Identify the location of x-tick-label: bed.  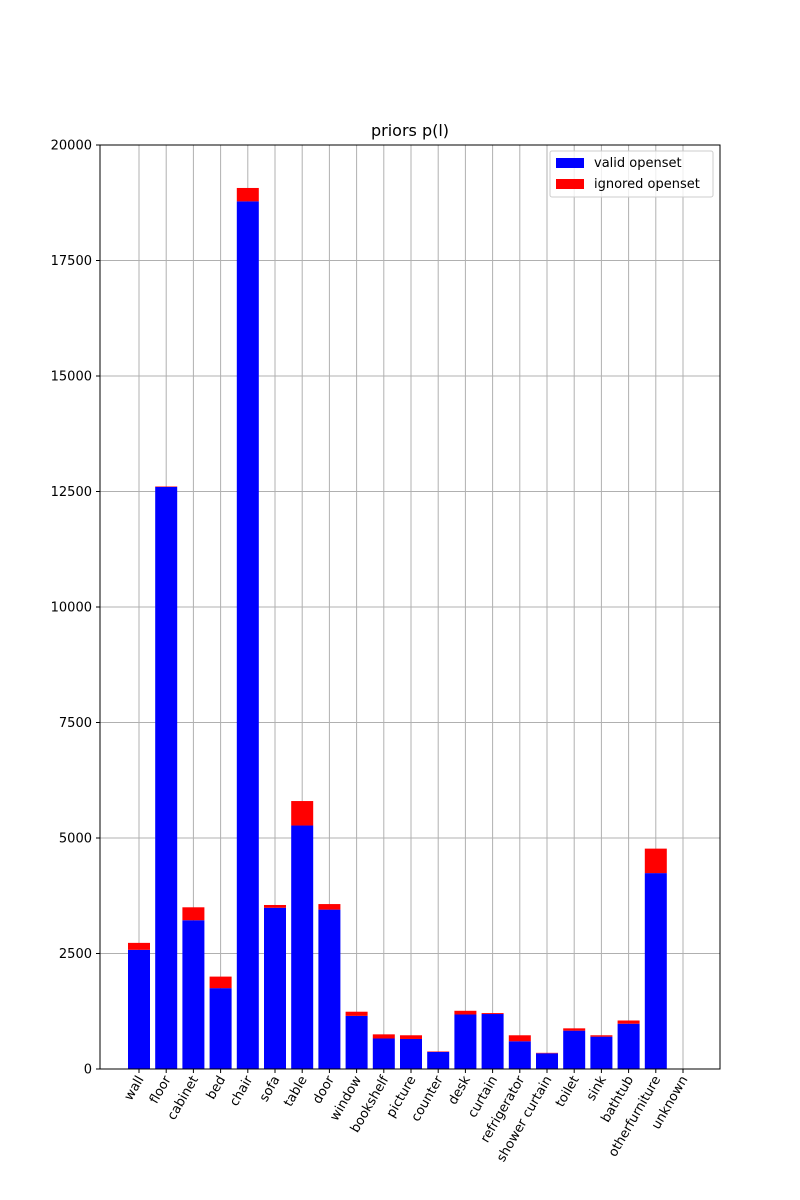
(216, 1088).